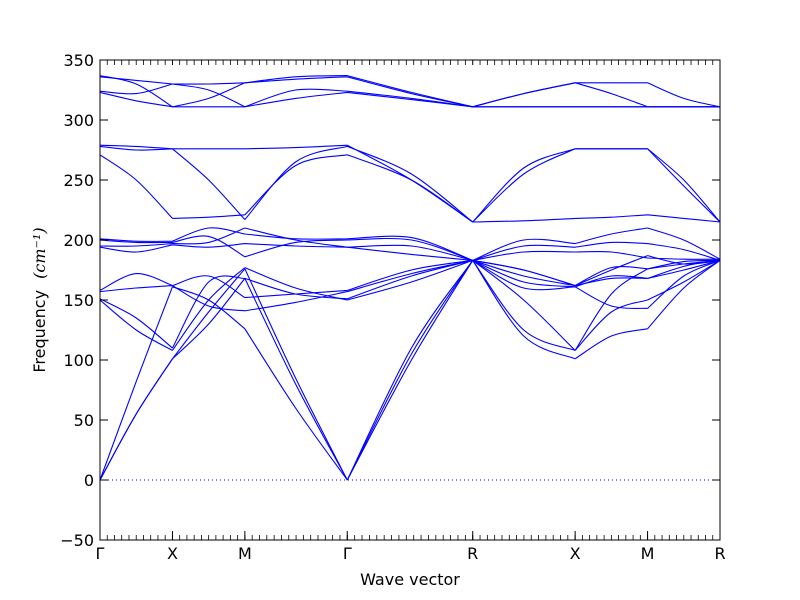  Describe the element at coordinates (78, 180) in the screenshot. I see `y-tick-label: 250` at that location.